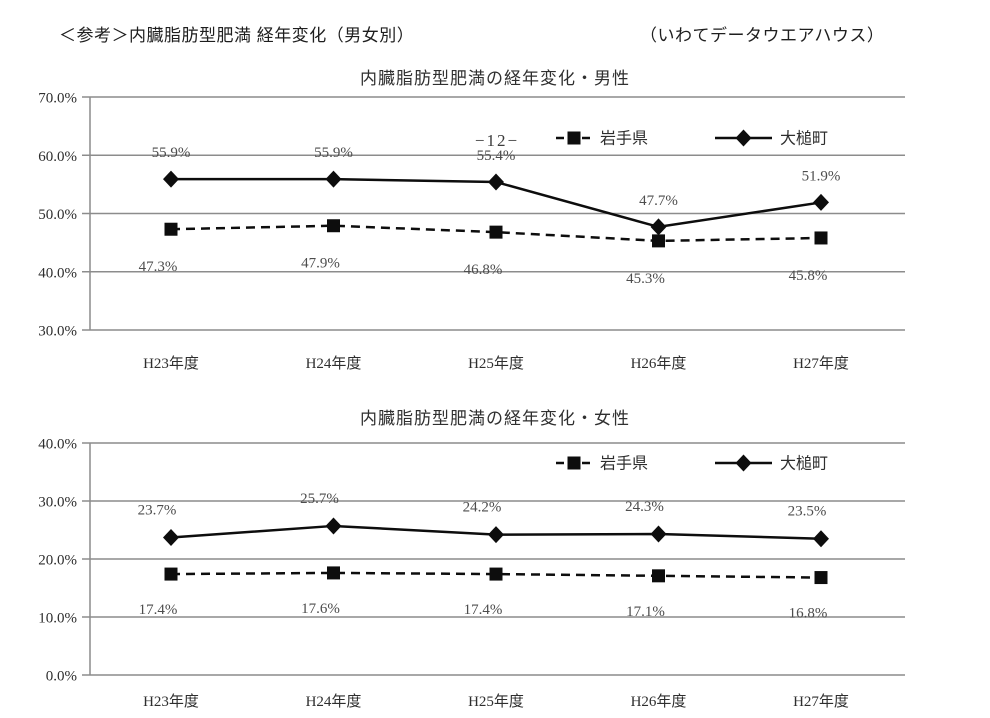  What do you see at coordinates (645, 279) in the screenshot?
I see `data-label: 45.3%` at bounding box center [645, 279].